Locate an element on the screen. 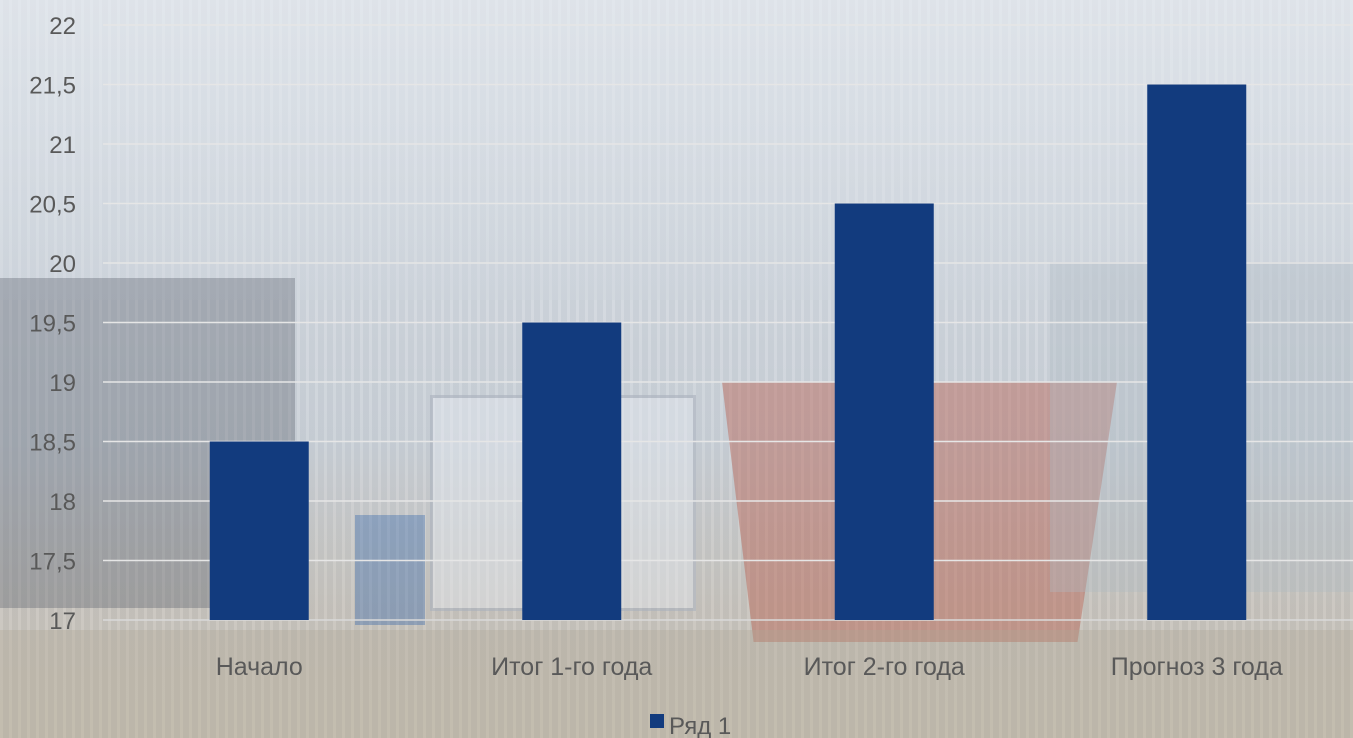 The height and width of the screenshot is (738, 1353). blue-tank is located at coordinates (390, 570).